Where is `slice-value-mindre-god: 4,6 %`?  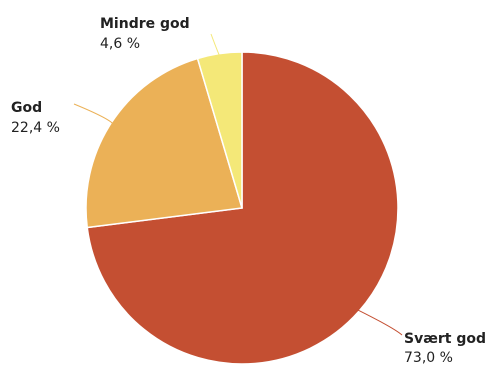 slice-value-mindre-god: 4,6 % is located at coordinates (120, 44).